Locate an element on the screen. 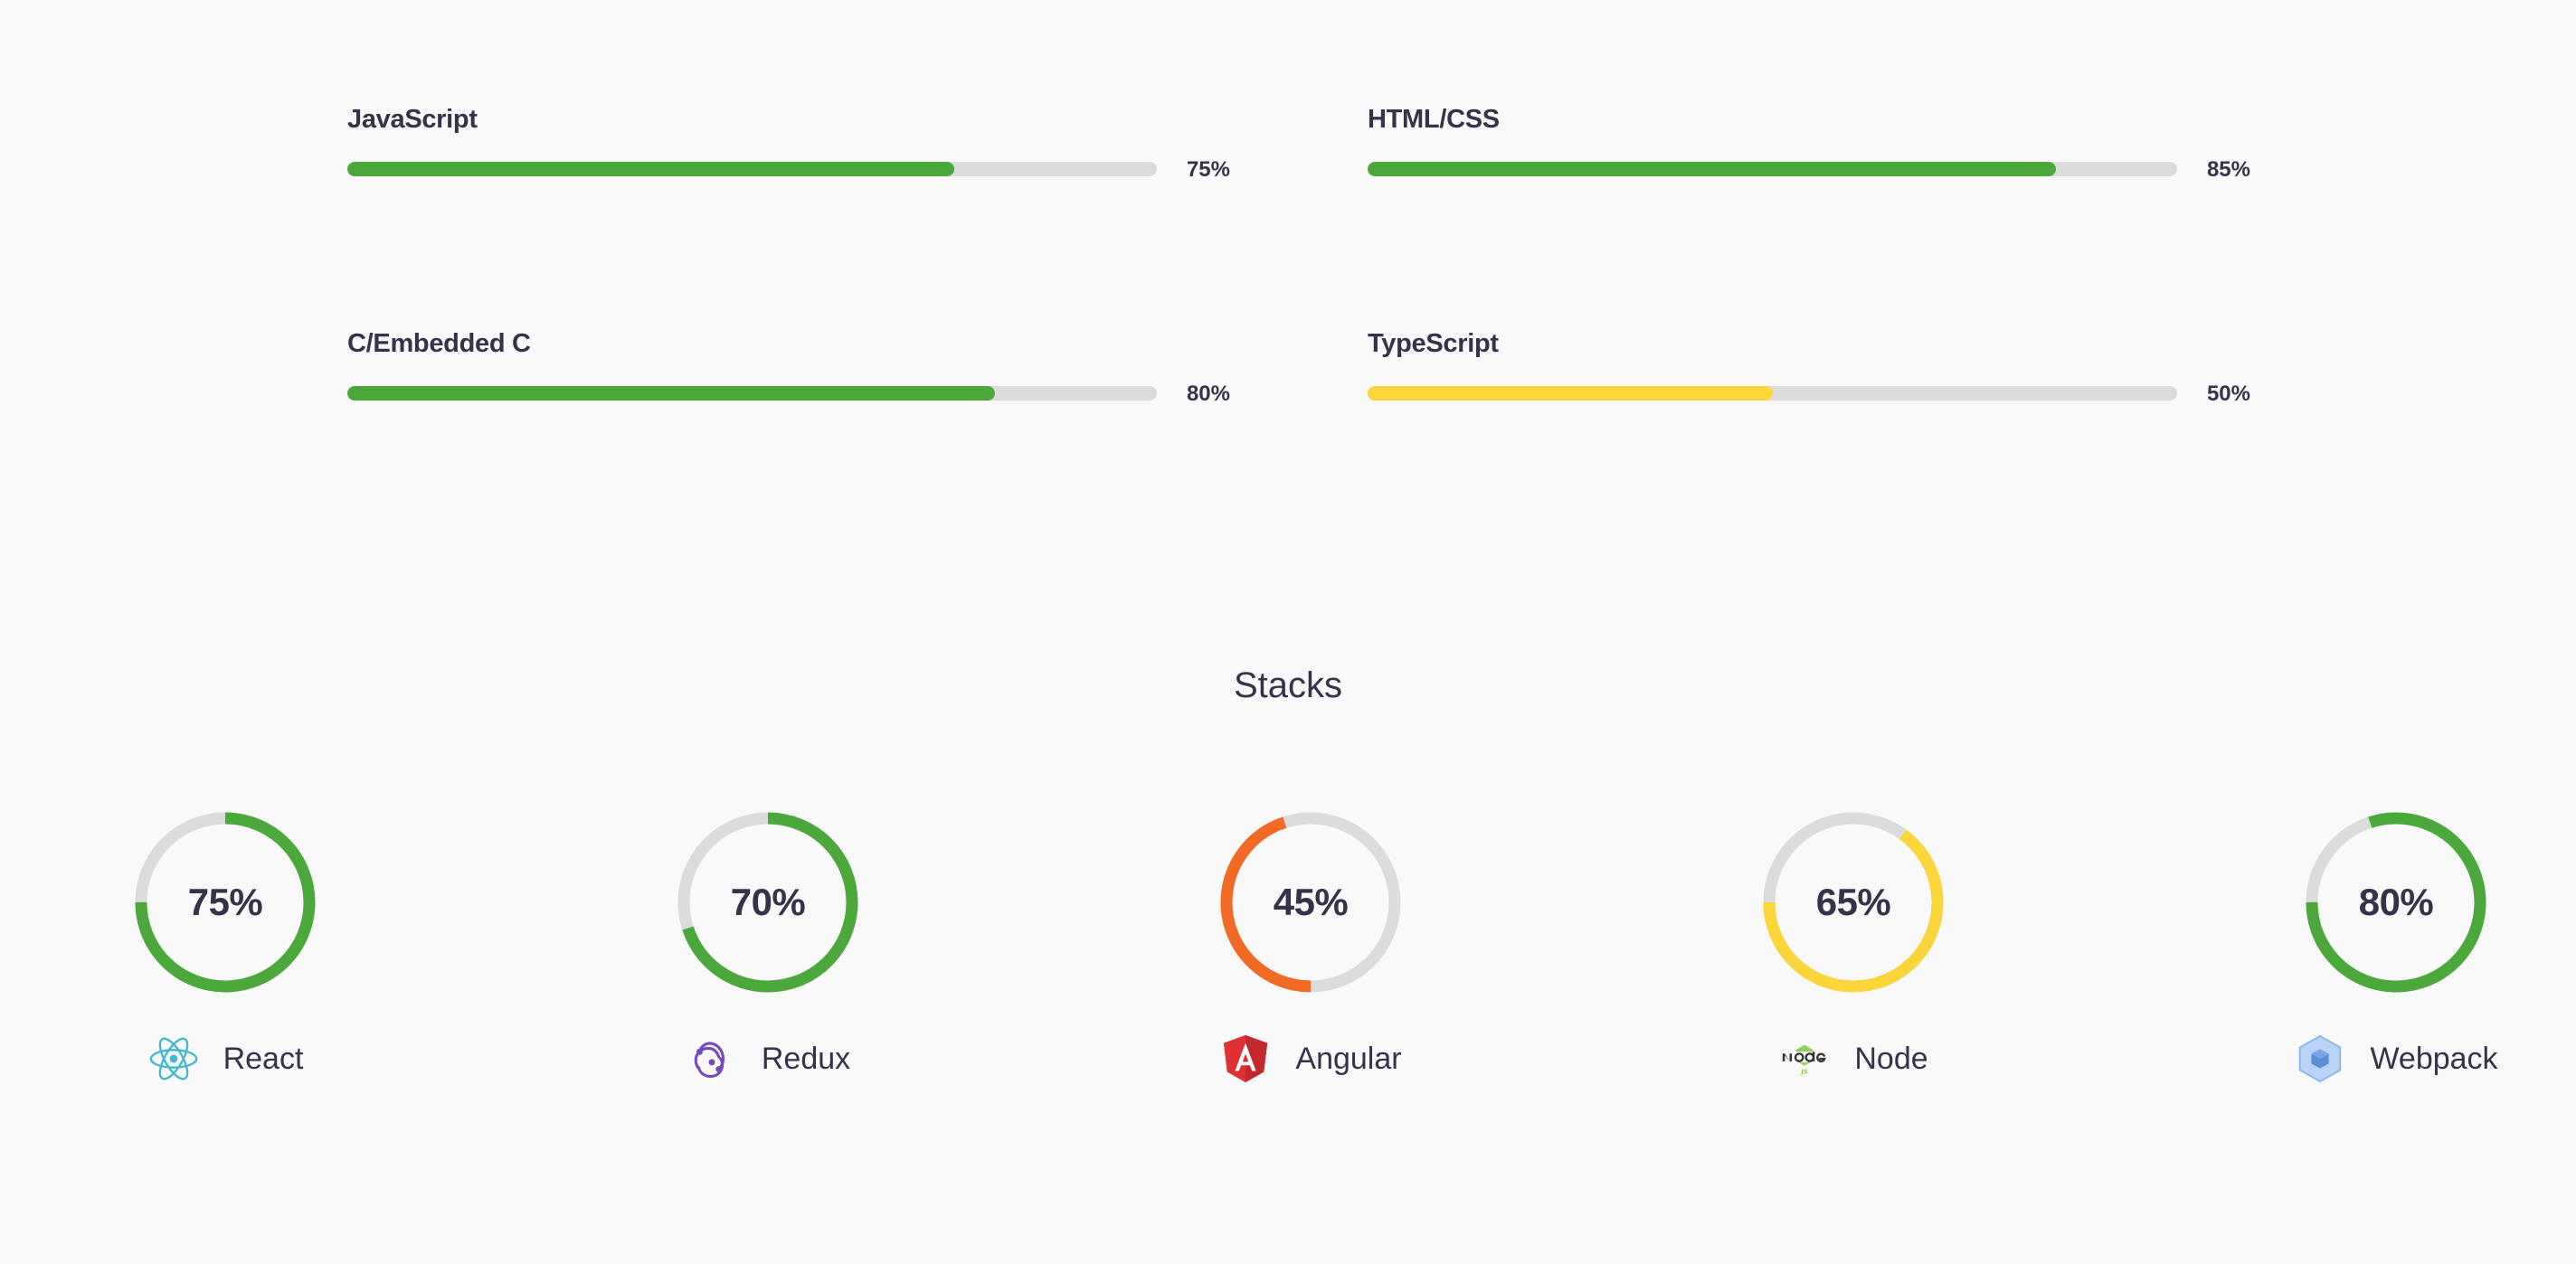 The height and width of the screenshot is (1264, 2576). stack-react: 75% React is located at coordinates (226, 956).